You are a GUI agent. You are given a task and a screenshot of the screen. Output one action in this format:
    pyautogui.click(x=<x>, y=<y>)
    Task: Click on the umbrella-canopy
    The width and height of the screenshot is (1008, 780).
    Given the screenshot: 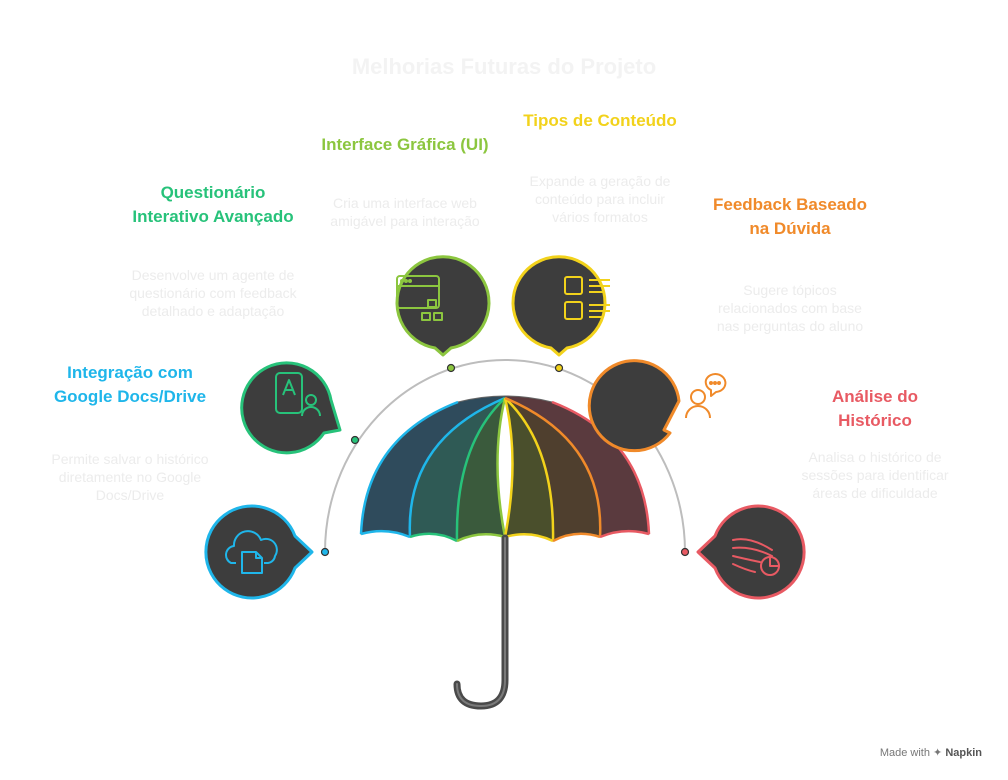 What is the action you would take?
    pyautogui.click(x=505, y=469)
    